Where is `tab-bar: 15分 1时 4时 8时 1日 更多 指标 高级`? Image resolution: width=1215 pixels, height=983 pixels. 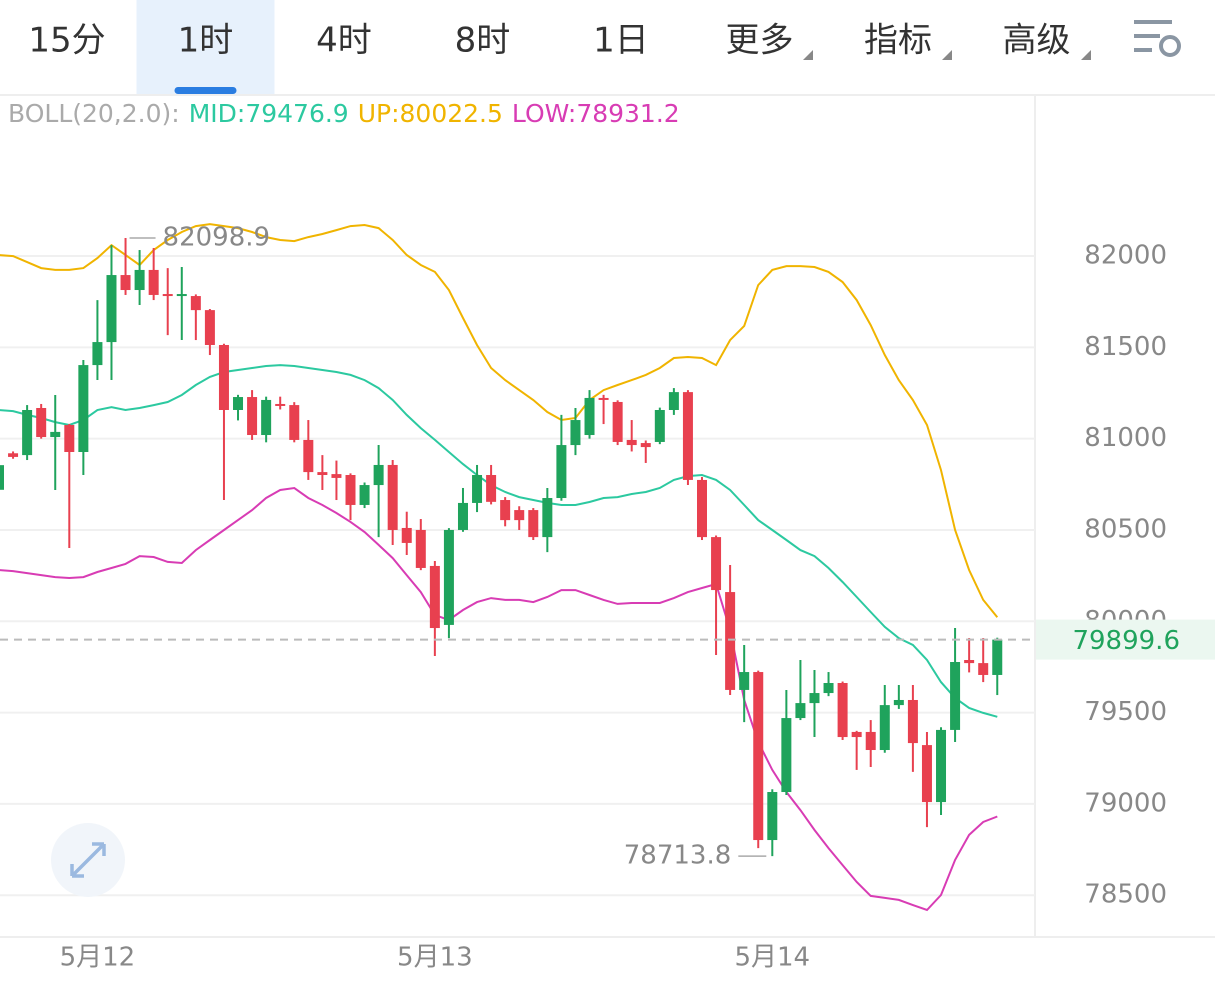
tab-bar: 15分 1时 4时 8时 1日 更多 指标 高级 is located at coordinates (549, 47).